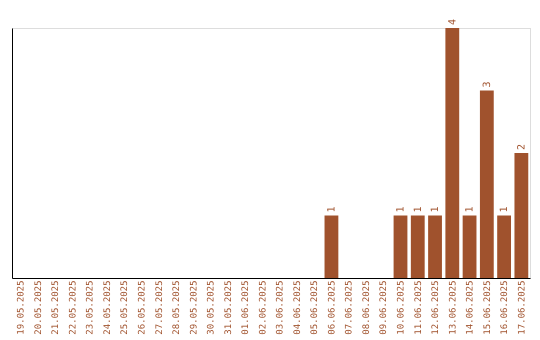 Image resolution: width=540 pixels, height=340 pixels. I want to click on x-tick-label: 09.06.2025, so click(384, 307).